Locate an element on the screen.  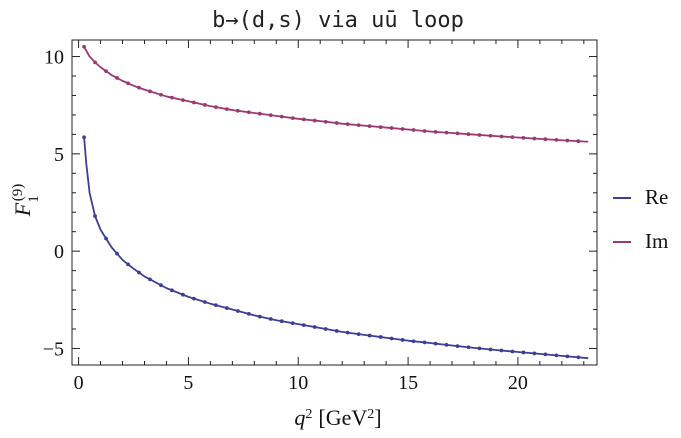
y-axis-label-sub: 1 is located at coordinates (34, 199).